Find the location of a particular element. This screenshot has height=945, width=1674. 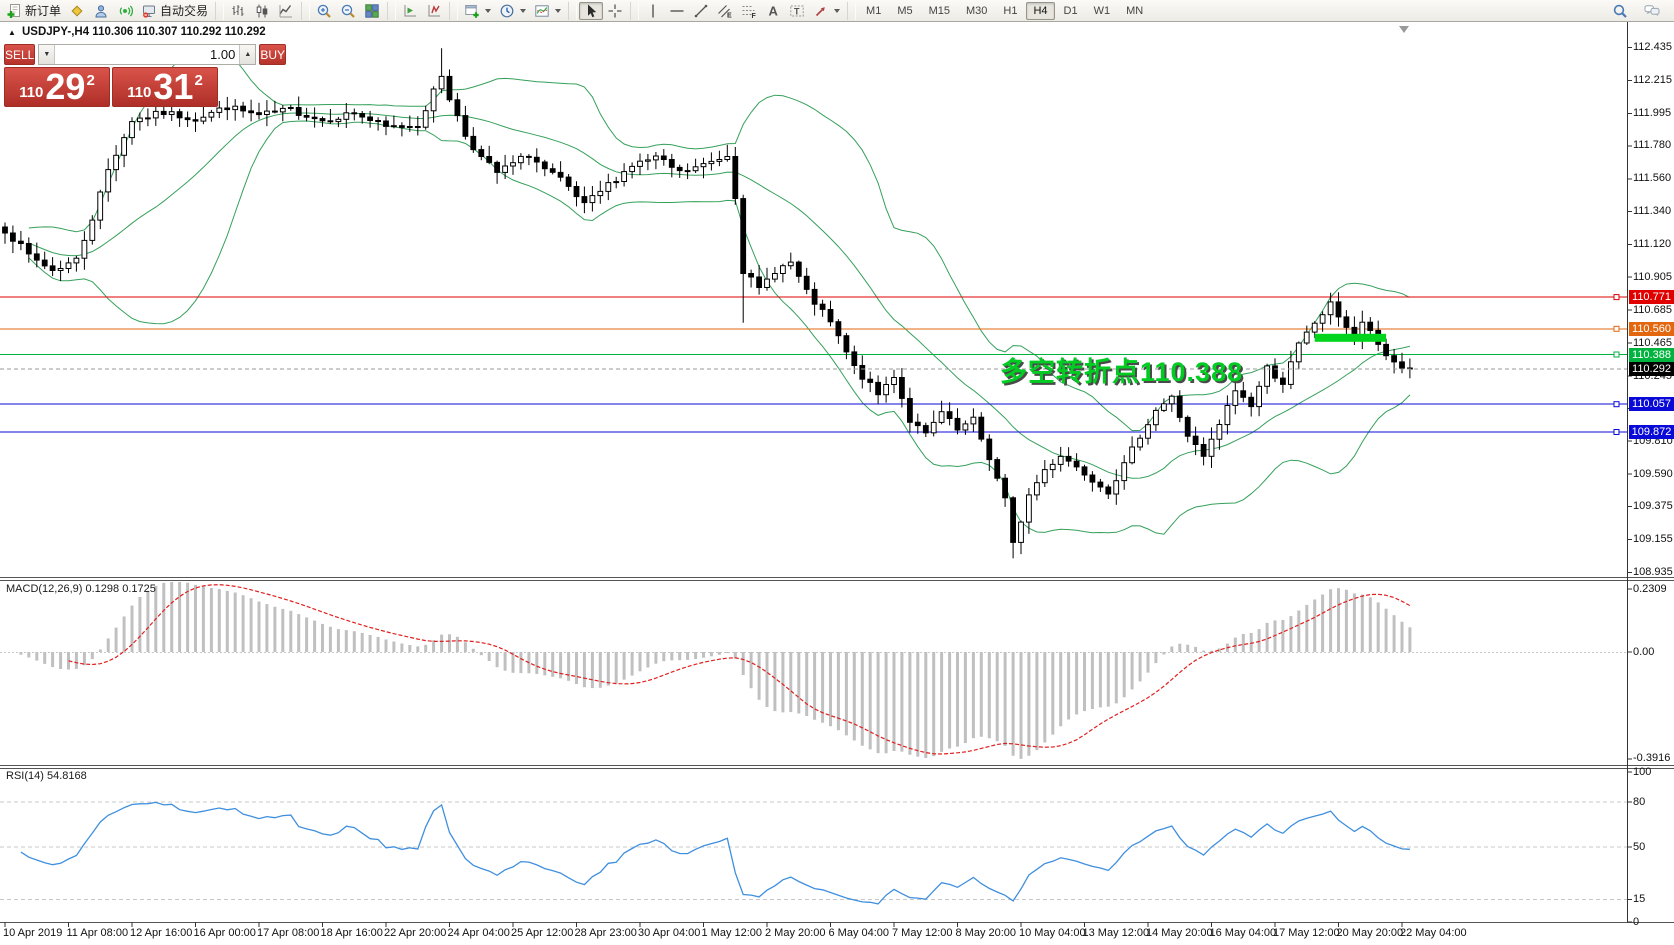

chart-line-button is located at coordinates (286, 11).